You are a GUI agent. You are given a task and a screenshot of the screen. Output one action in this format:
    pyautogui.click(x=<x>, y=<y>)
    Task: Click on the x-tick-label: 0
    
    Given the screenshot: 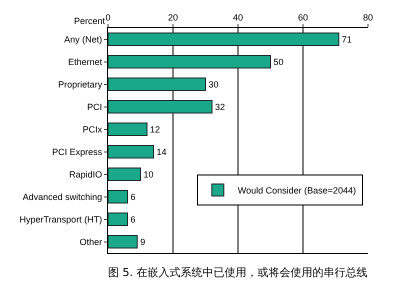 What is the action you would take?
    pyautogui.click(x=108, y=17)
    